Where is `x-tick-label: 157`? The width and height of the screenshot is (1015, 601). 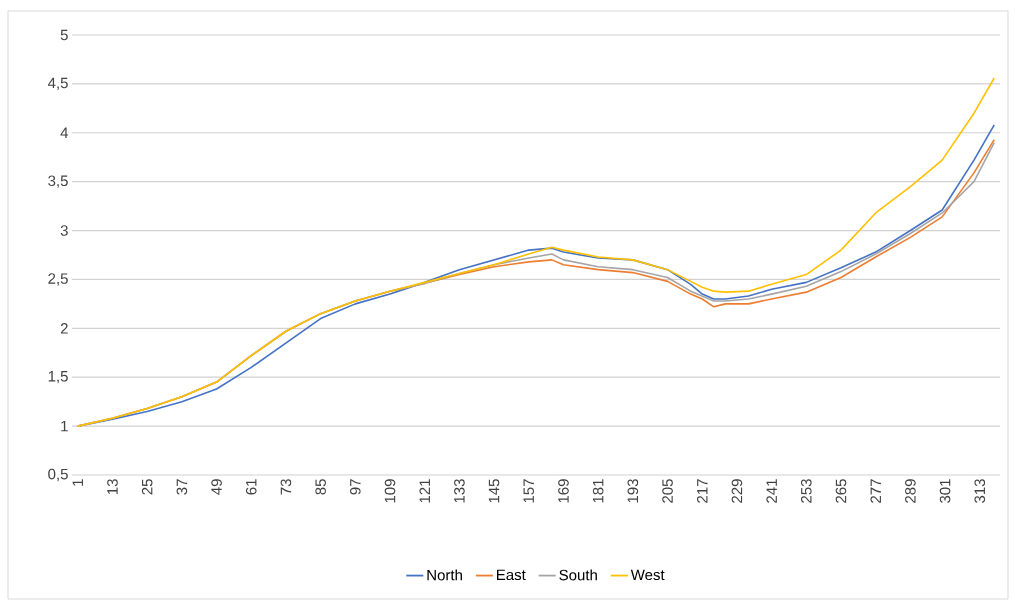 x-tick-label: 157 is located at coordinates (528, 491).